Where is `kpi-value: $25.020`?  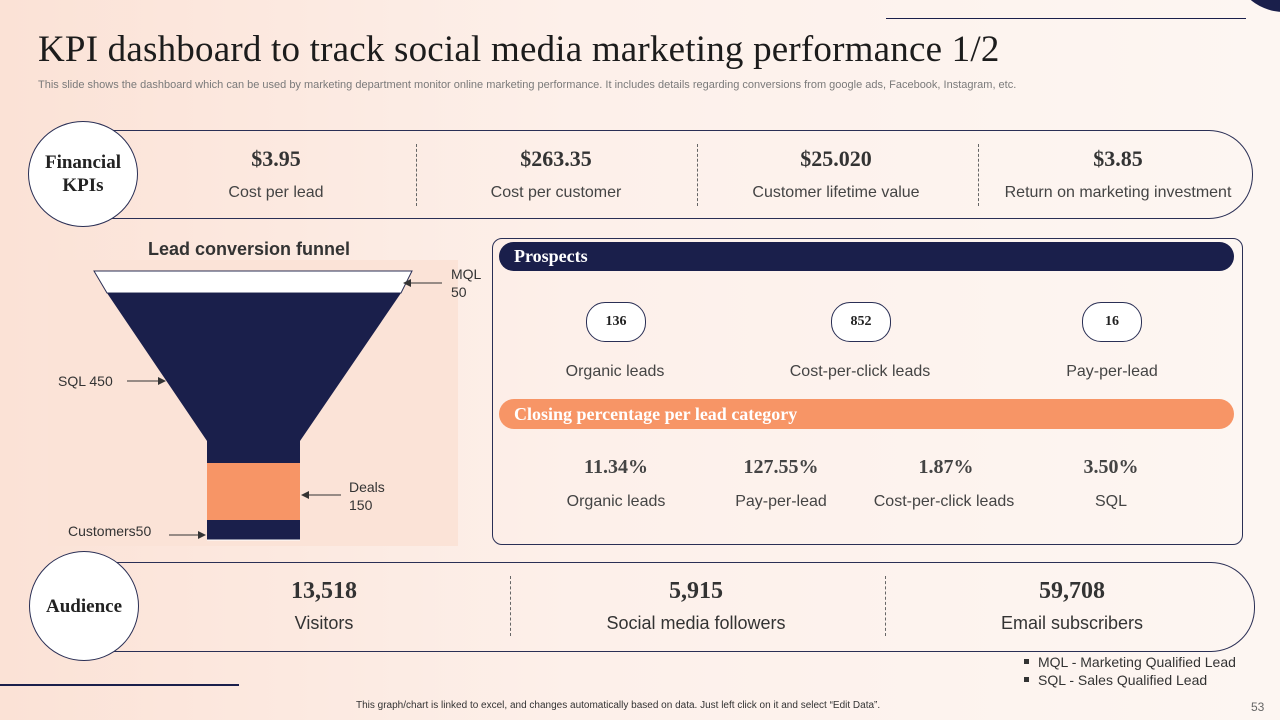 kpi-value: $25.020 is located at coordinates (836, 158).